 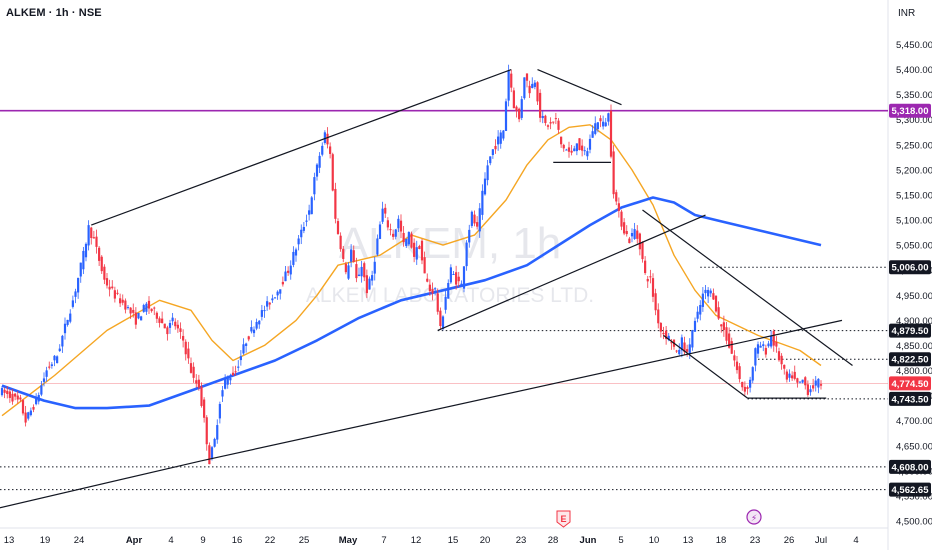 What do you see at coordinates (563, 519) in the screenshot?
I see `earnings-event-marker: E` at bounding box center [563, 519].